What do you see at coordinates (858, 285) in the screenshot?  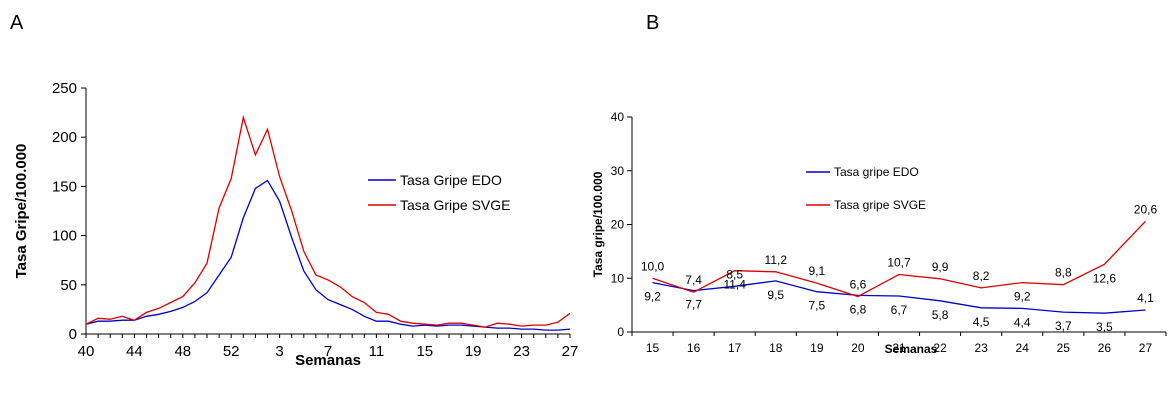 I see `chart-b-data-label: 6,6` at bounding box center [858, 285].